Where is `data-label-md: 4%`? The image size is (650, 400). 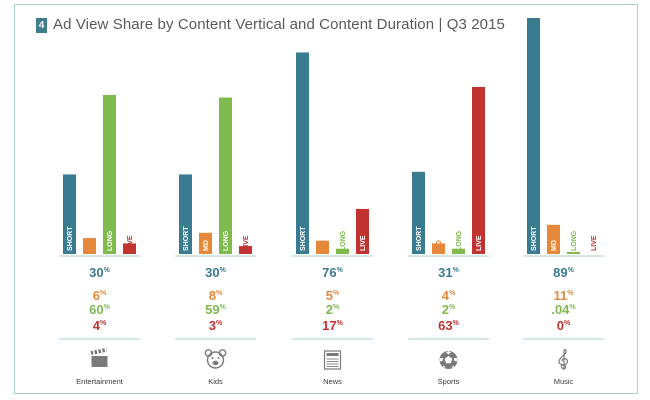 data-label-md: 4% is located at coordinates (449, 295).